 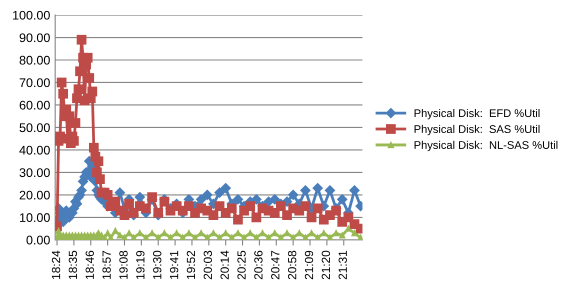 I want to click on x-tick-label: 20:36, so click(x=258, y=265).